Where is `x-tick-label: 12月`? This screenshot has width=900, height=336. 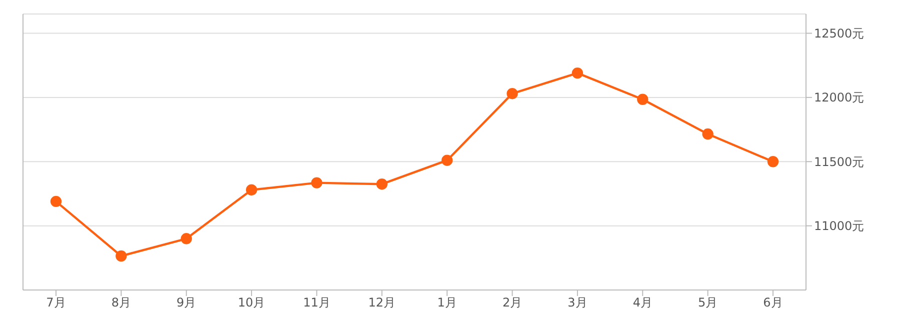
x-tick-label: 12月 is located at coordinates (382, 303).